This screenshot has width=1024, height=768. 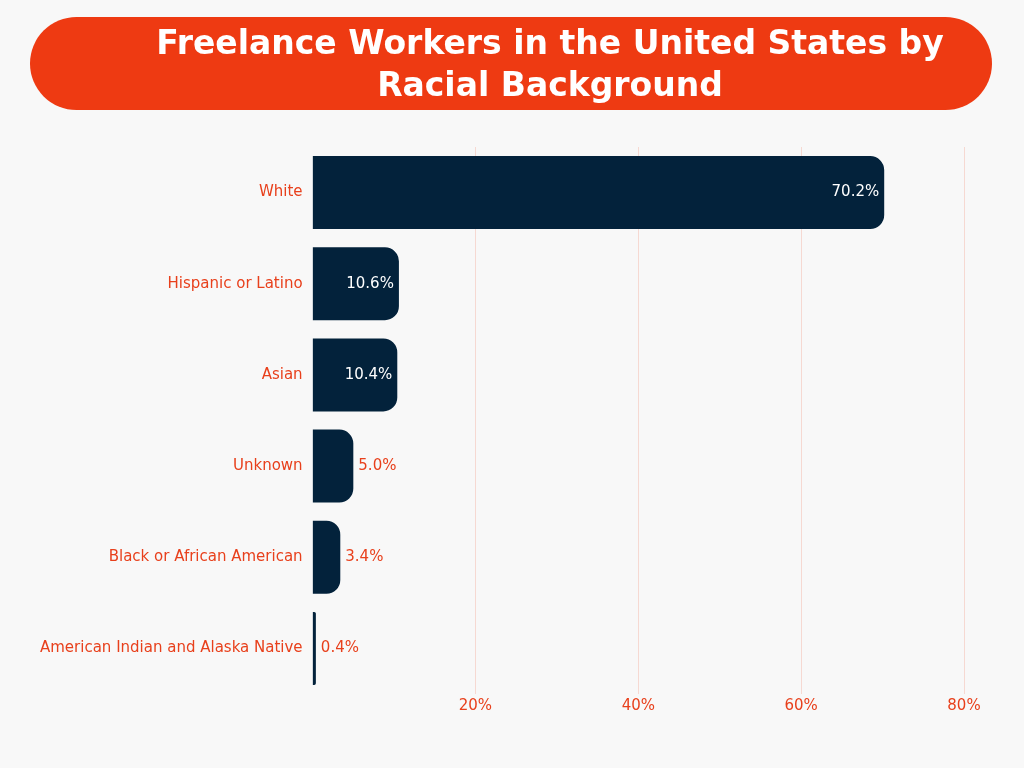 What do you see at coordinates (550, 63) in the screenshot?
I see `chart-title: Freelance Workers in the United States by Racial Background` at bounding box center [550, 63].